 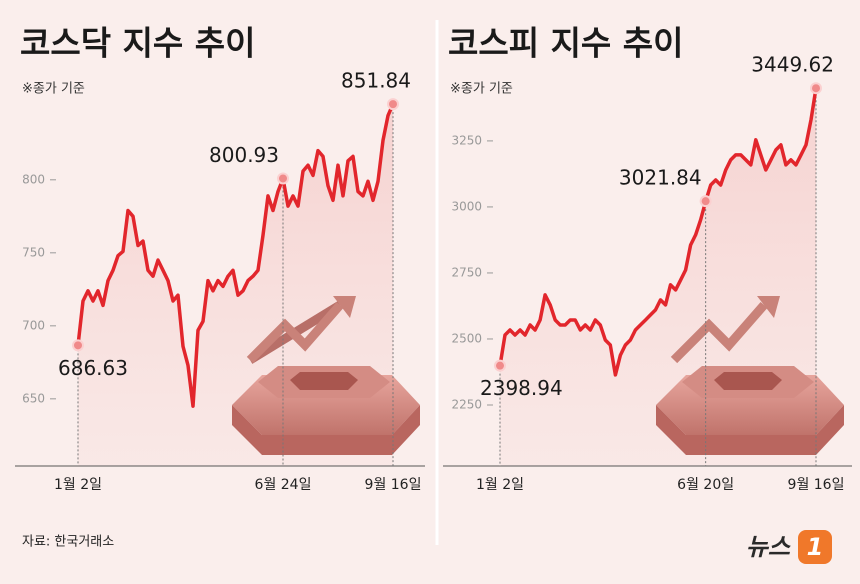 What do you see at coordinates (33, 252) in the screenshot?
I see `y-tick-label: 750` at bounding box center [33, 252].